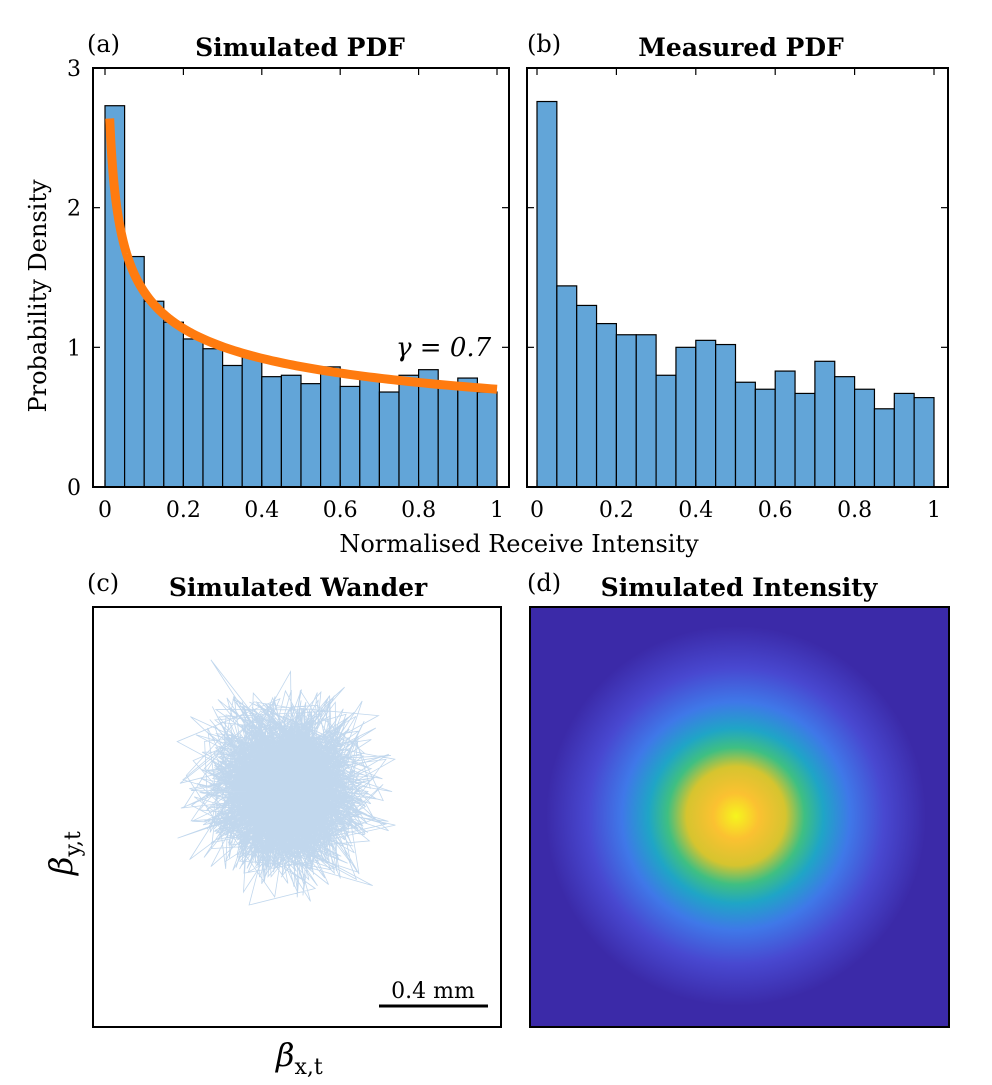 This screenshot has height=1085, width=992. What do you see at coordinates (64, 853) in the screenshot?
I see `beta-y-label: βy,t` at bounding box center [64, 853].